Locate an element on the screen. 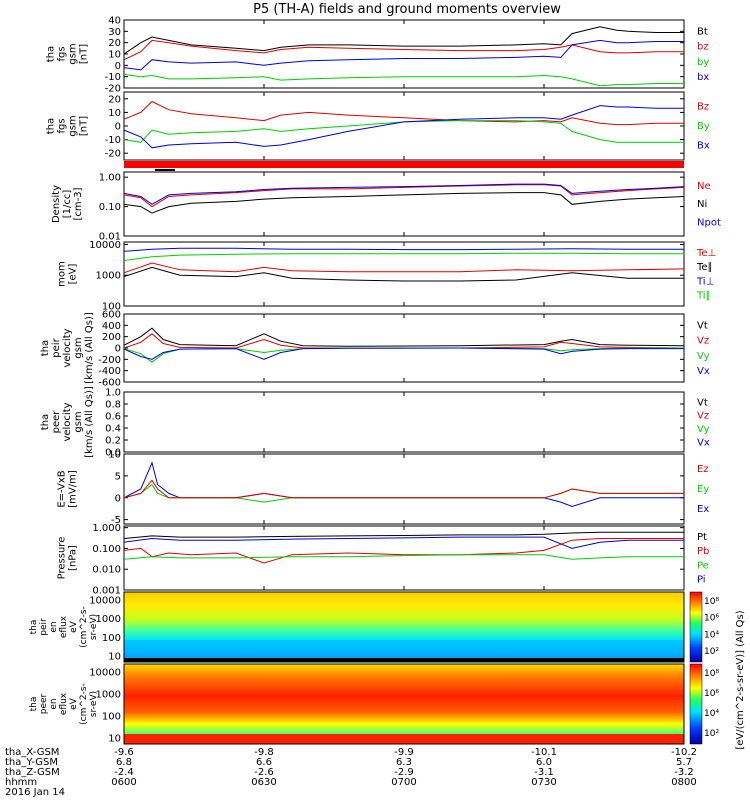 The image size is (750, 800). spectrogram-peir is located at coordinates (404, 627).